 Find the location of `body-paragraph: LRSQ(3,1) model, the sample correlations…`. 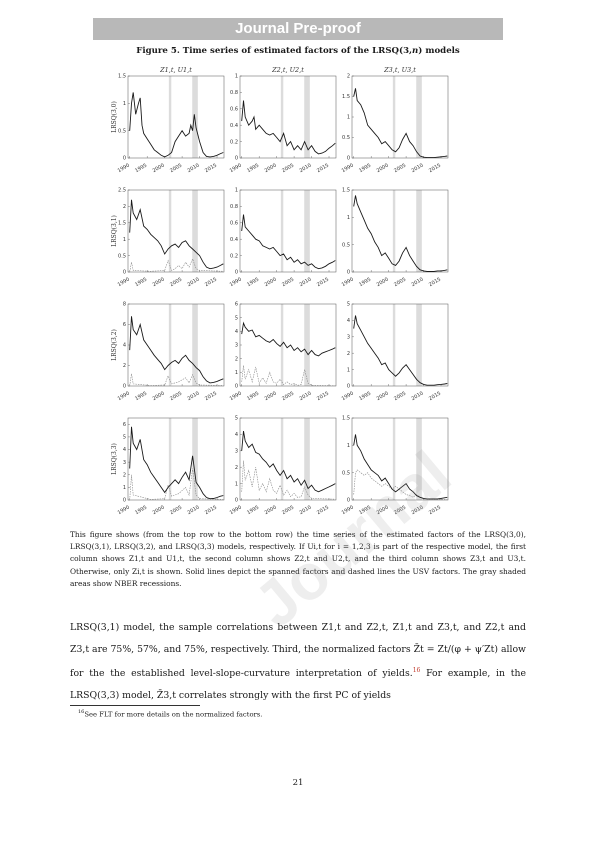

body-paragraph: LRSQ(3,1) model, the sample correlations… is located at coordinates (298, 651).